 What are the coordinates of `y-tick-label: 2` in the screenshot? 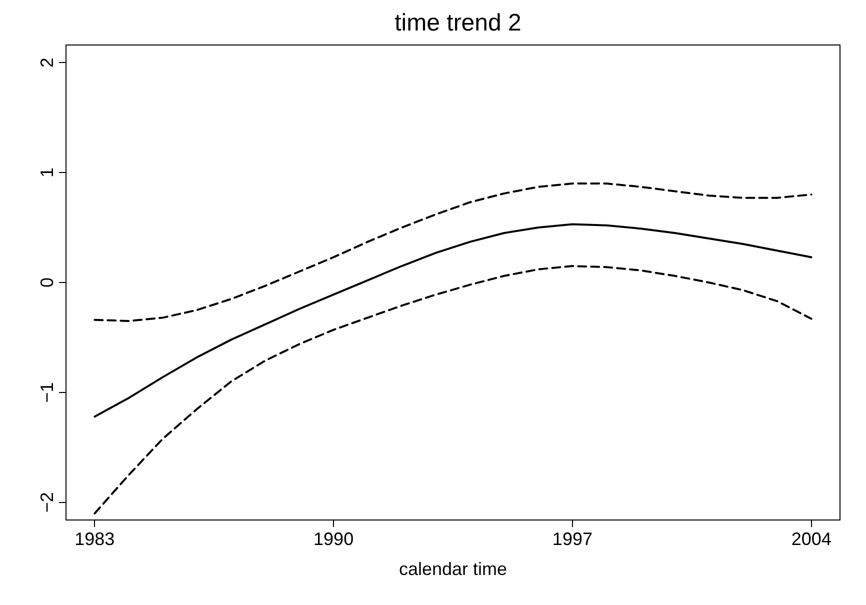 It's located at (47, 63).